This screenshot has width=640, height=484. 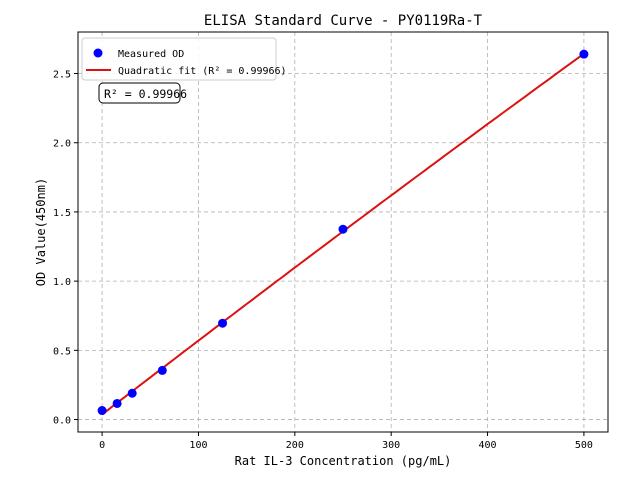 What do you see at coordinates (145, 94) in the screenshot?
I see `r2-text: R² = 0.99966` at bounding box center [145, 94].